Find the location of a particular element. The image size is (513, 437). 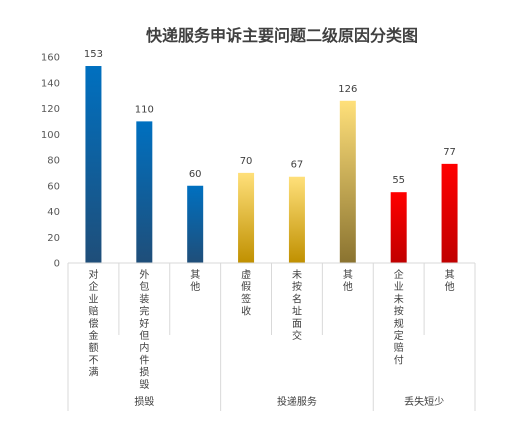

data-label: 77 is located at coordinates (449, 152).